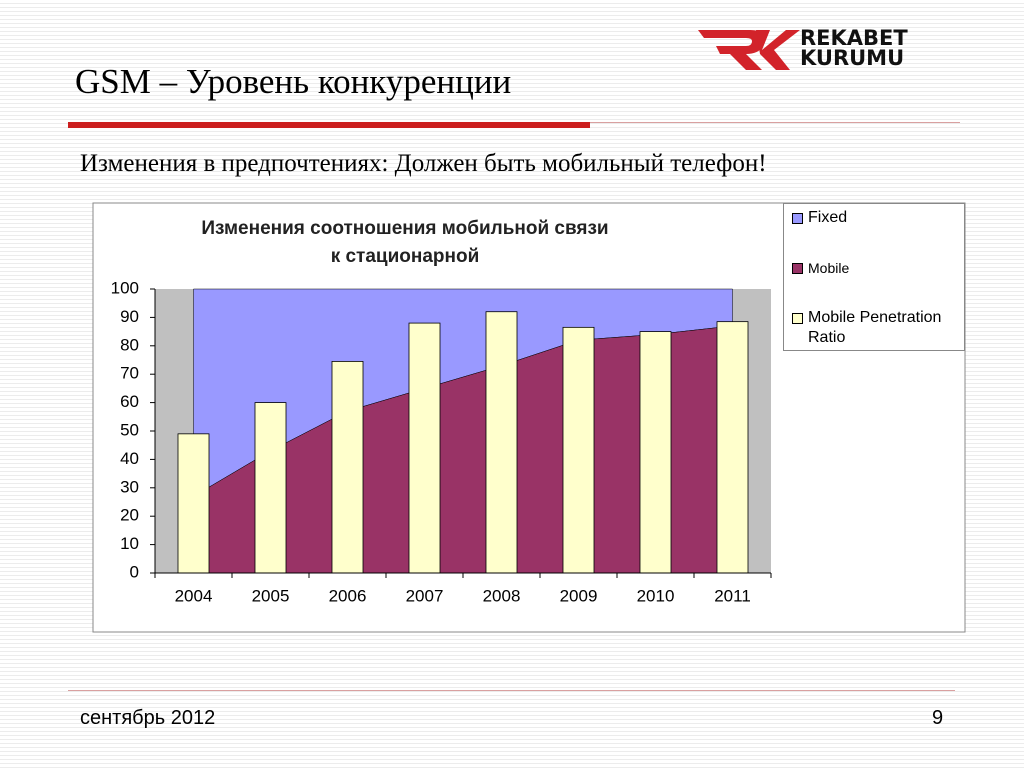 This screenshot has width=1024, height=768. Describe the element at coordinates (778, 50) in the screenshot. I see `logo-k` at that location.